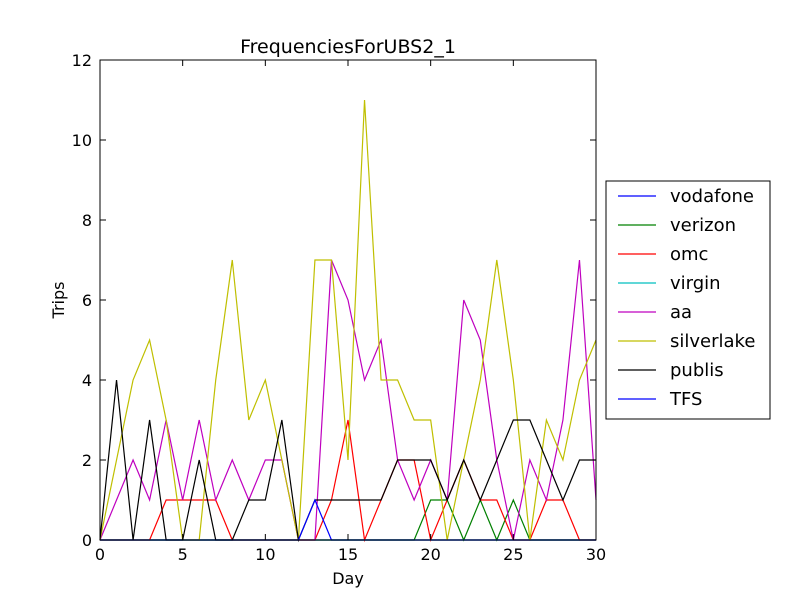 The image size is (800, 600). I want to click on x-tick-label: 20, so click(430, 554).